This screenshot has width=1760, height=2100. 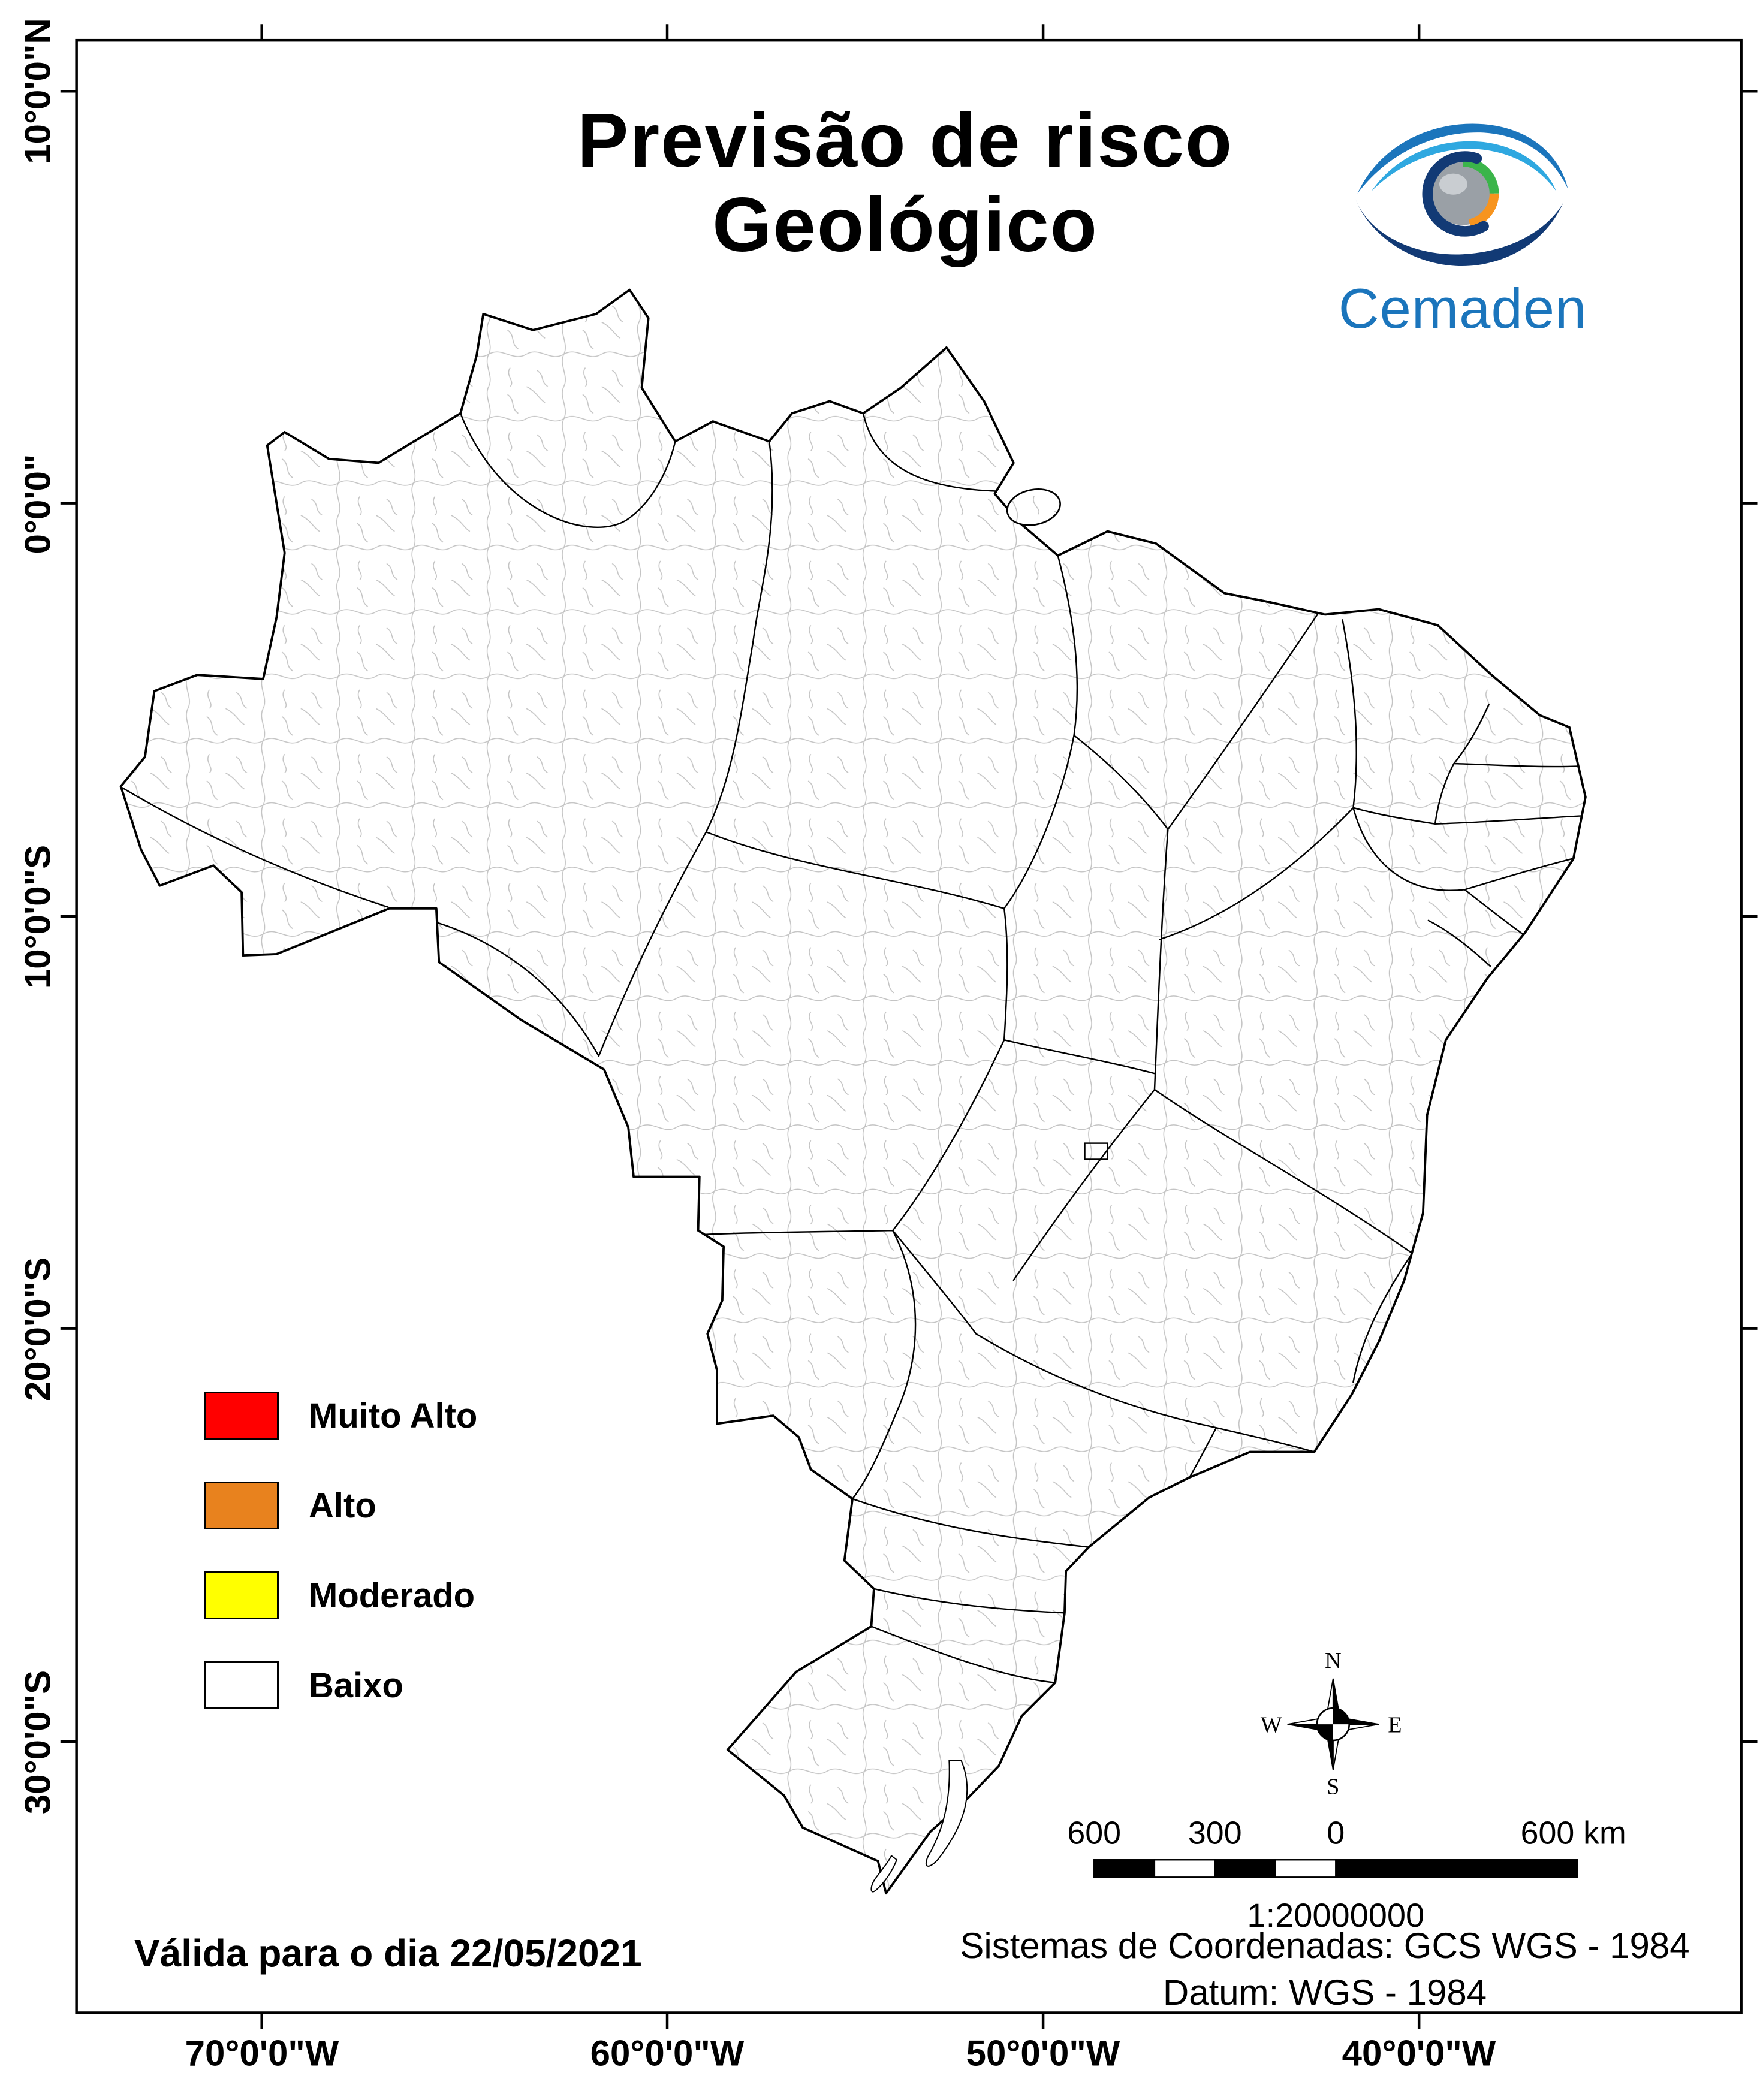 I want to click on legend-swatch-moderado, so click(x=241, y=1595).